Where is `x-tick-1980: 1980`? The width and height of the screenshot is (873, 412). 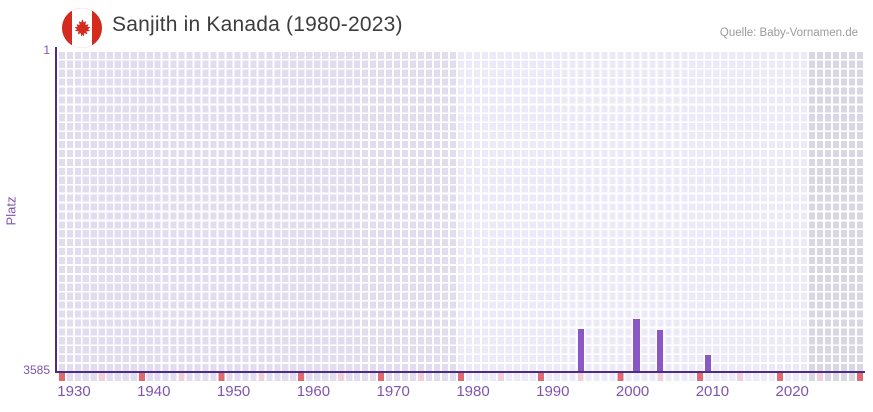 x-tick-1980: 1980 is located at coordinates (473, 391).